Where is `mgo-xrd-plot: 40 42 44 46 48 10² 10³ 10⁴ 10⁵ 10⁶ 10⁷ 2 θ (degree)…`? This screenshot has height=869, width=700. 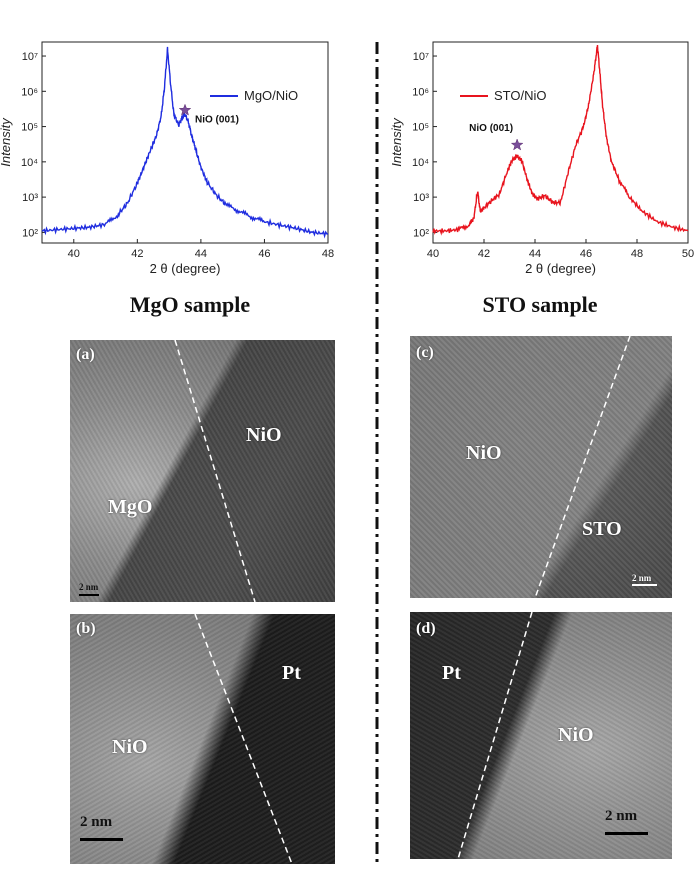 mgo-xrd-plot: 40 42 44 46 48 10² 10³ 10⁴ 10⁵ 10⁶ 10⁷ 2 θ (degree)… is located at coordinates (167, 158).